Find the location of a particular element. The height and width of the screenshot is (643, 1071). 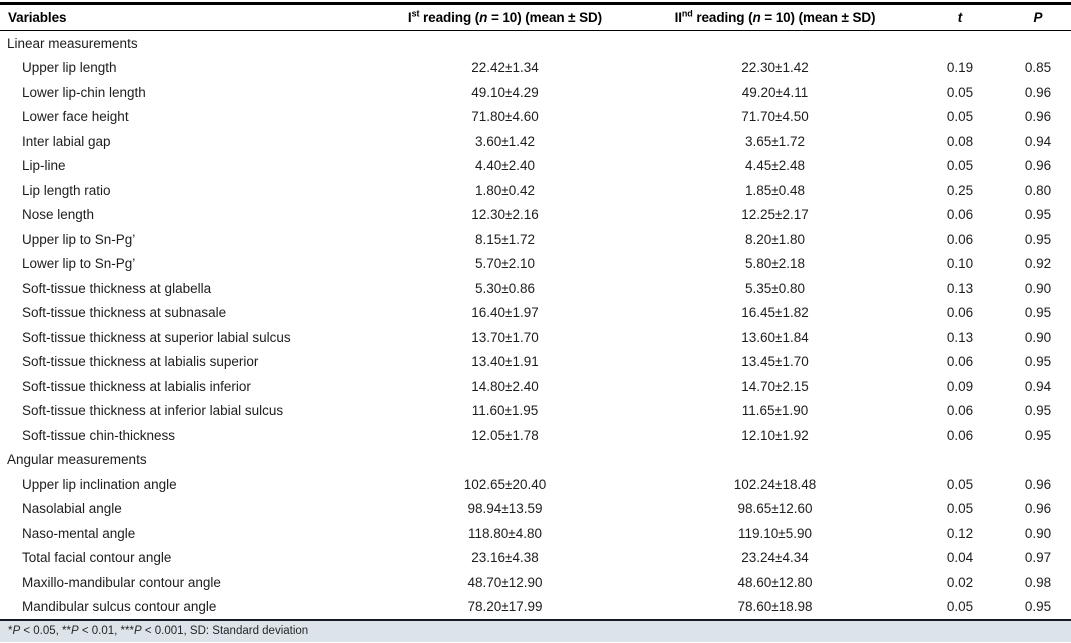

reading1-cell: 48.70±12.90 is located at coordinates (505, 582).